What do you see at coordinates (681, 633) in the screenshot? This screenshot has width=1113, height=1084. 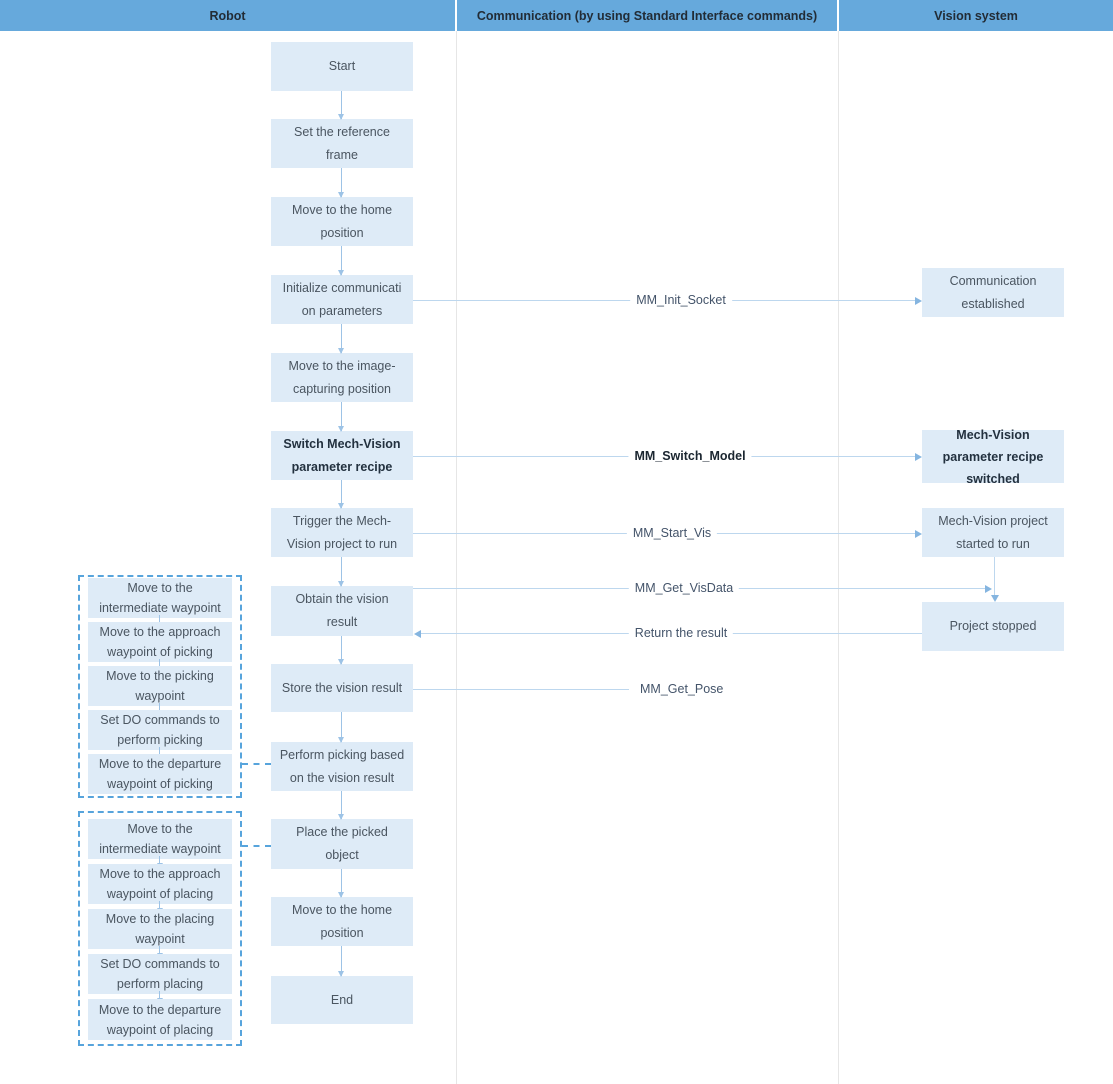 I see `comm-label-return-result: Return the result` at bounding box center [681, 633].